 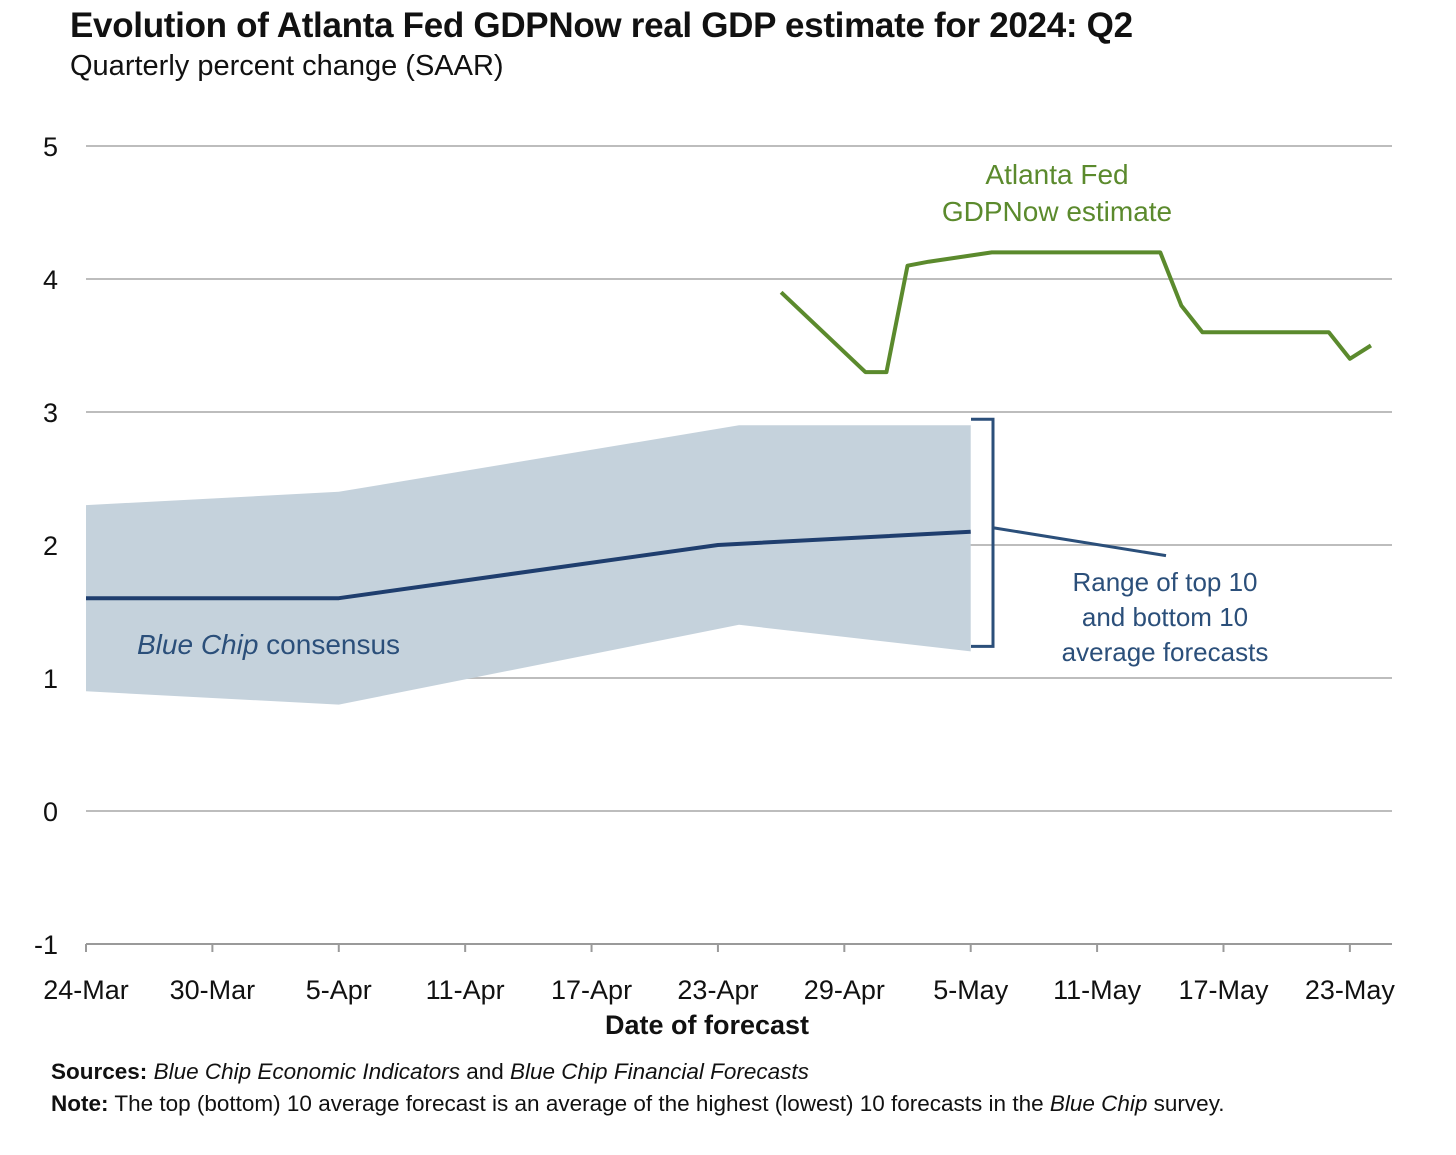 What do you see at coordinates (1079, 542) in the screenshot?
I see `range-leader-line` at bounding box center [1079, 542].